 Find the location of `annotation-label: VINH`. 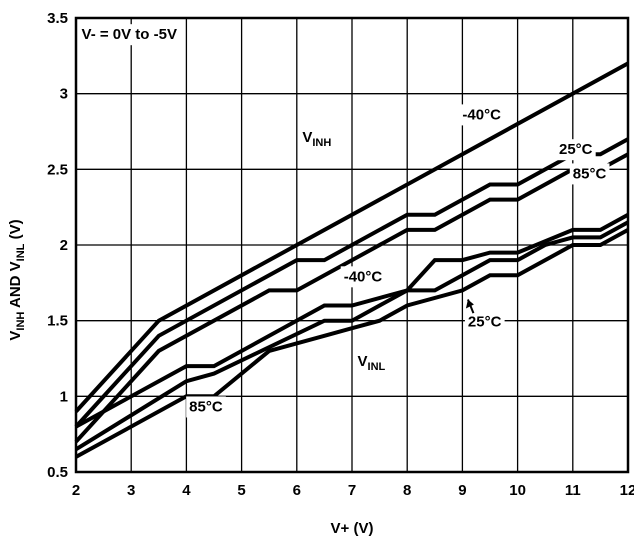

annotation-label: VINH is located at coordinates (316, 139).